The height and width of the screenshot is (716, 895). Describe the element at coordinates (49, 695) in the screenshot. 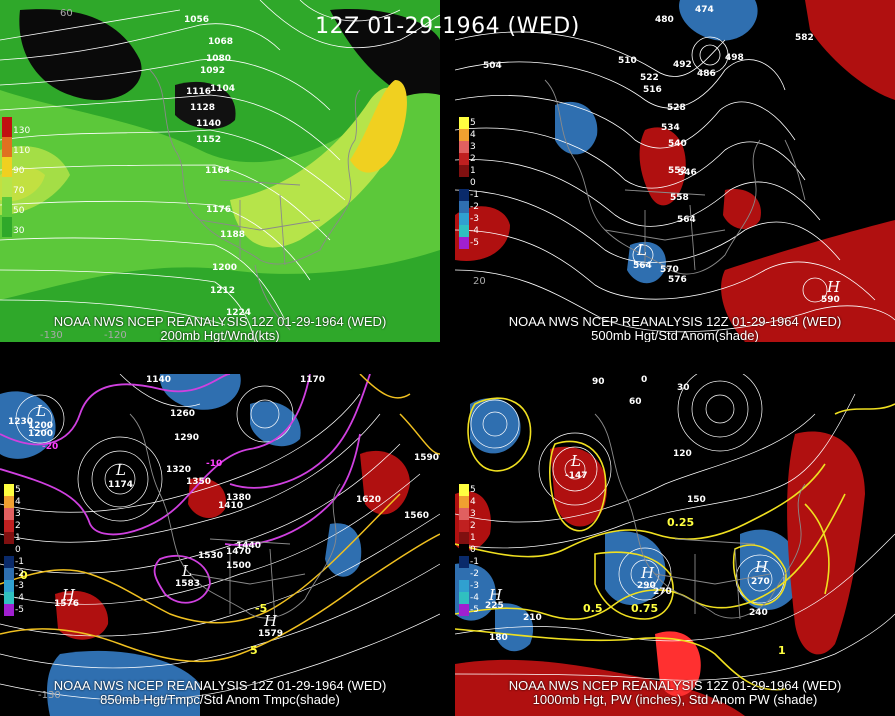

I see `lon-label: -130` at that location.